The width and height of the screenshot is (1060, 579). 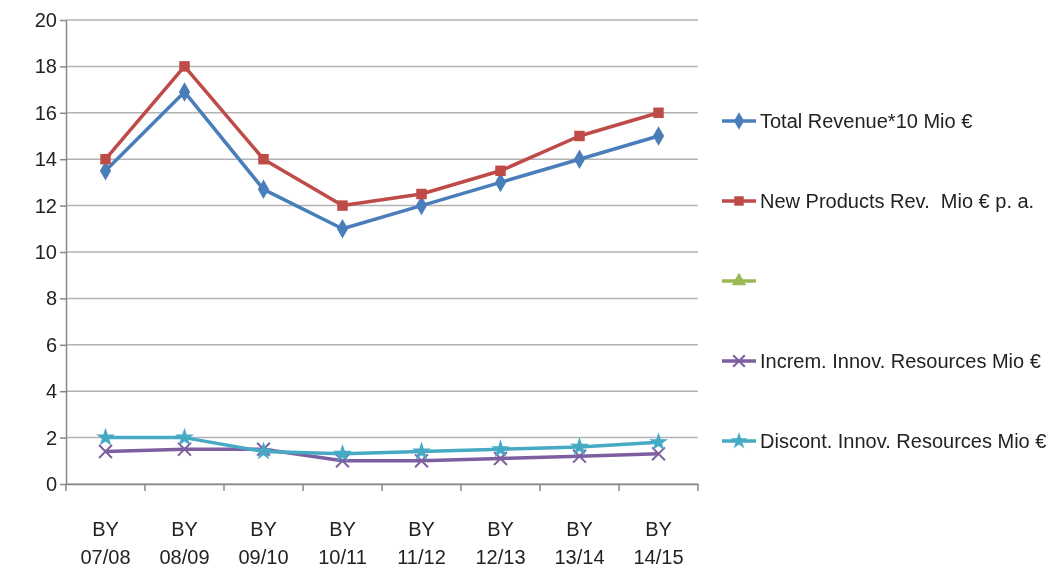 What do you see at coordinates (45, 159) in the screenshot?
I see `y-tick-label: 14` at bounding box center [45, 159].